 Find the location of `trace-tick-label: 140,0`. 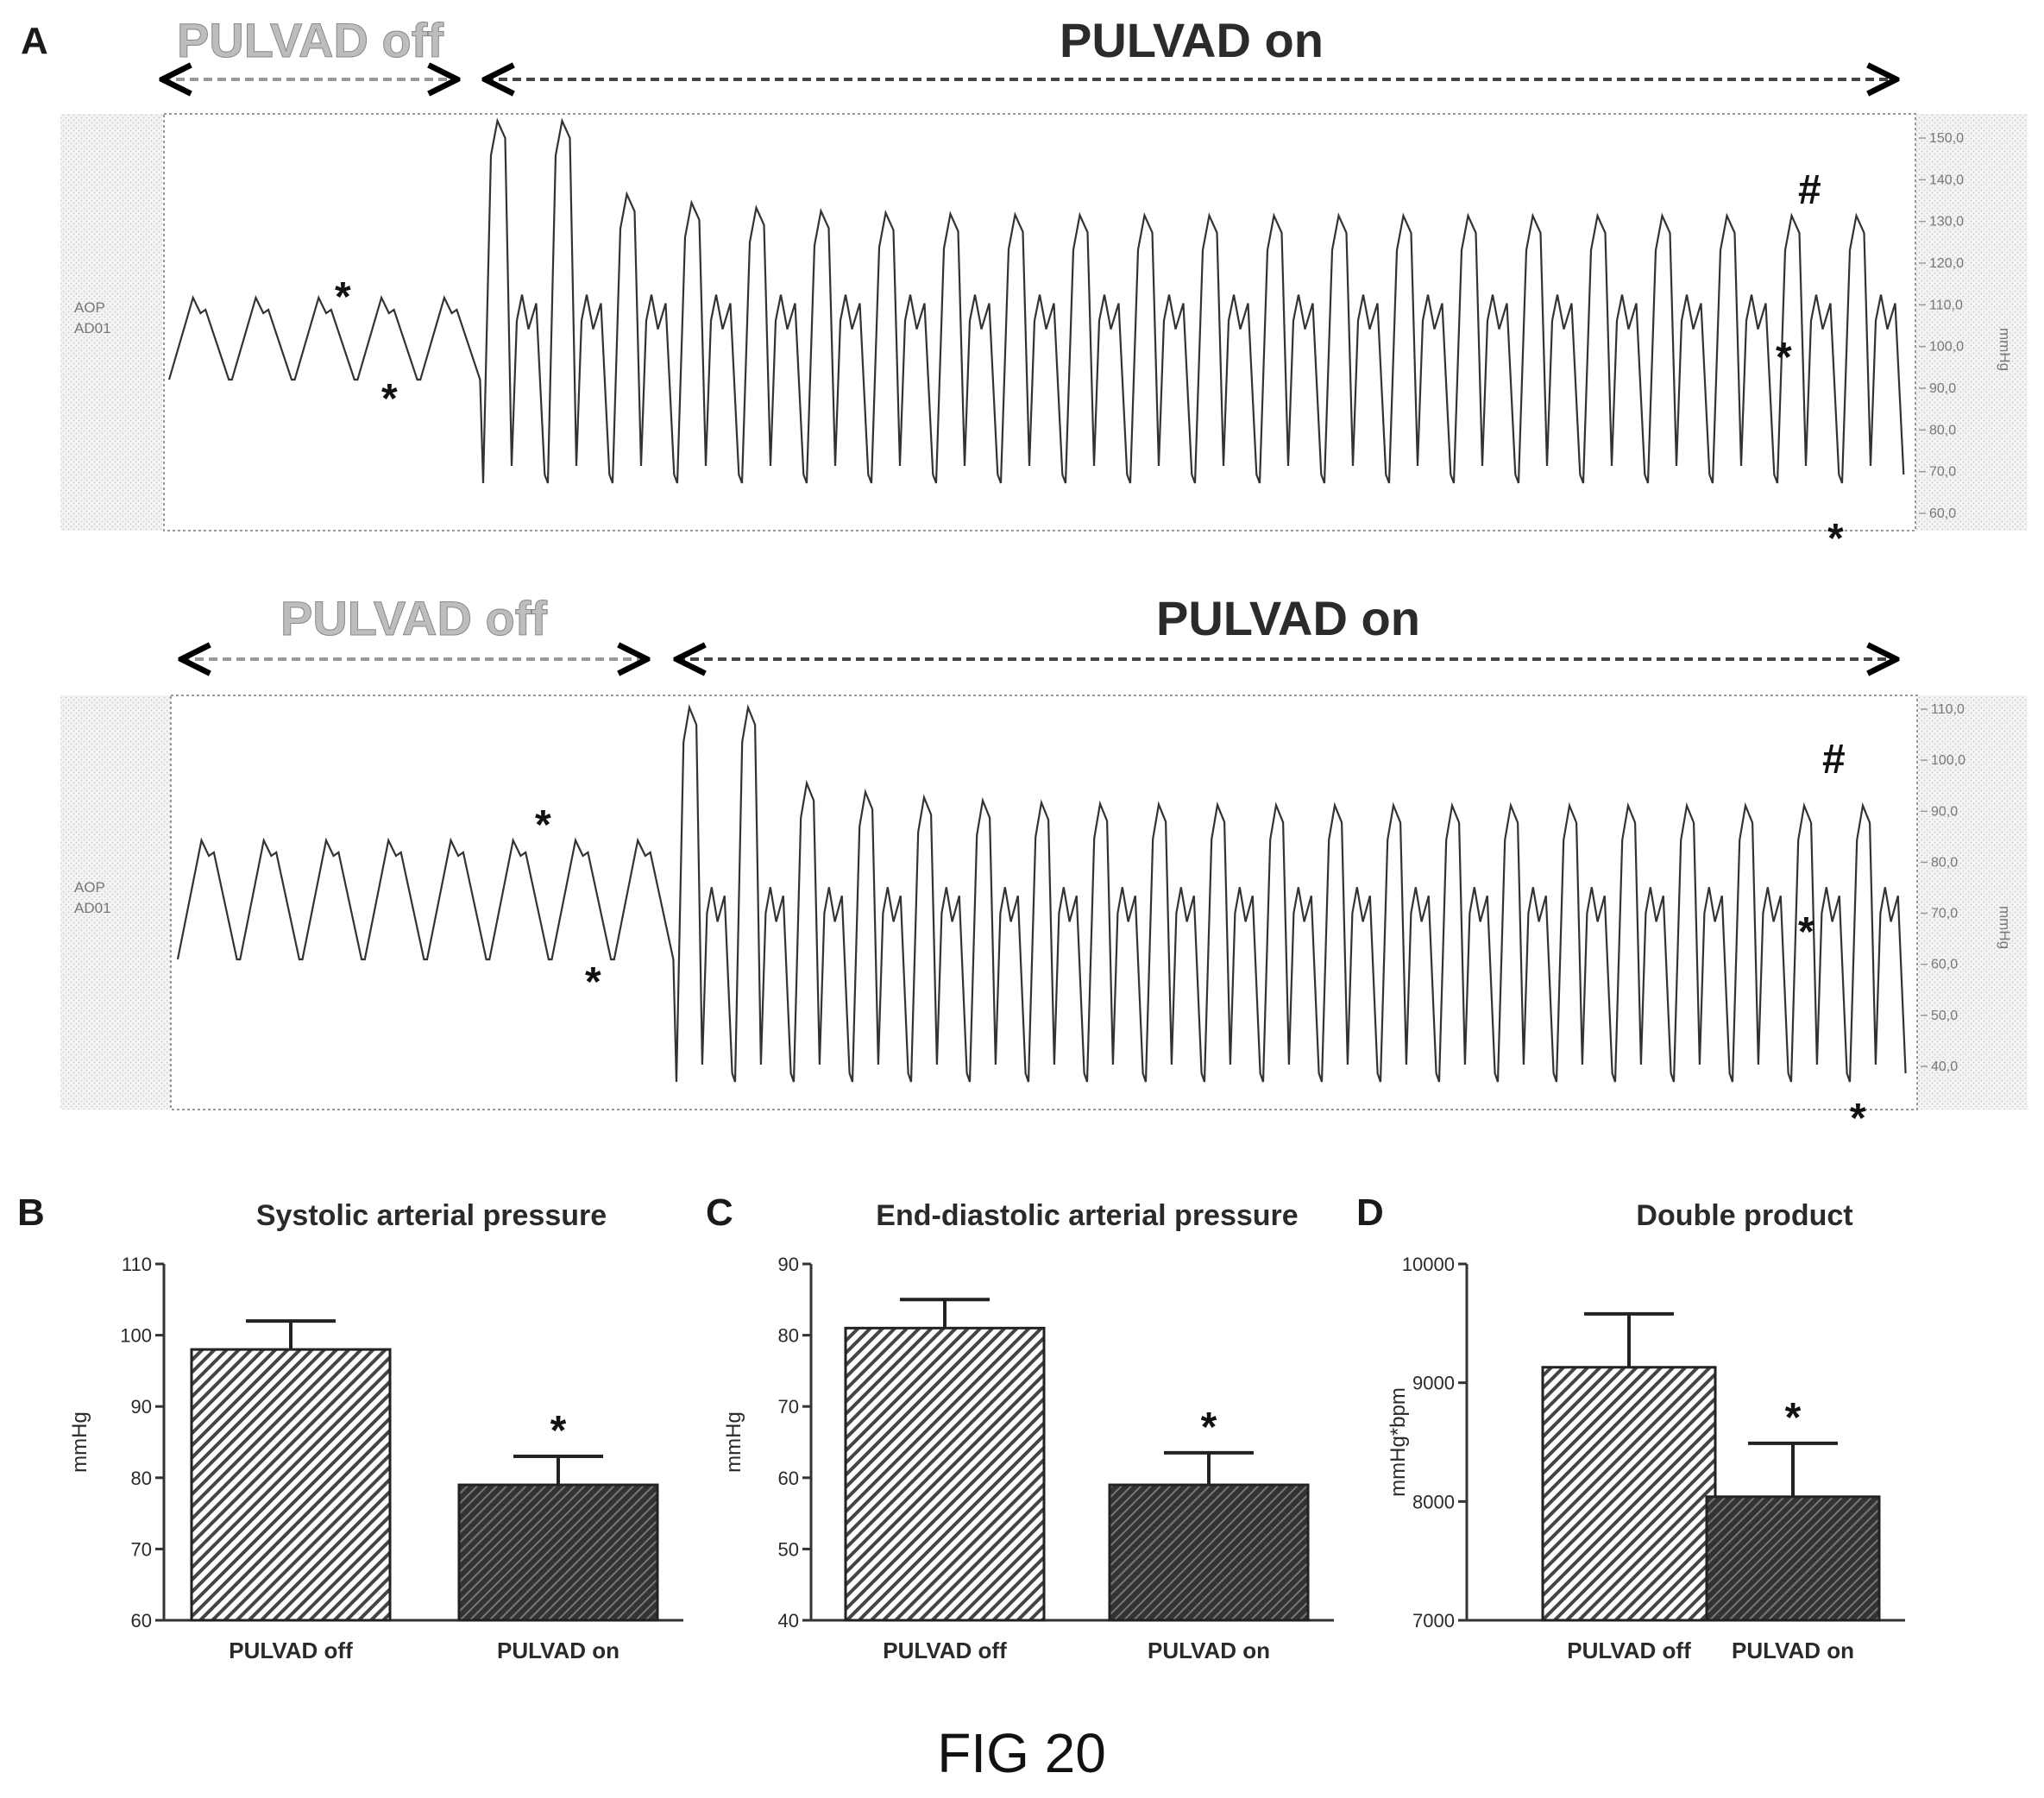

trace-tick-label: 140,0 is located at coordinates (1946, 180).